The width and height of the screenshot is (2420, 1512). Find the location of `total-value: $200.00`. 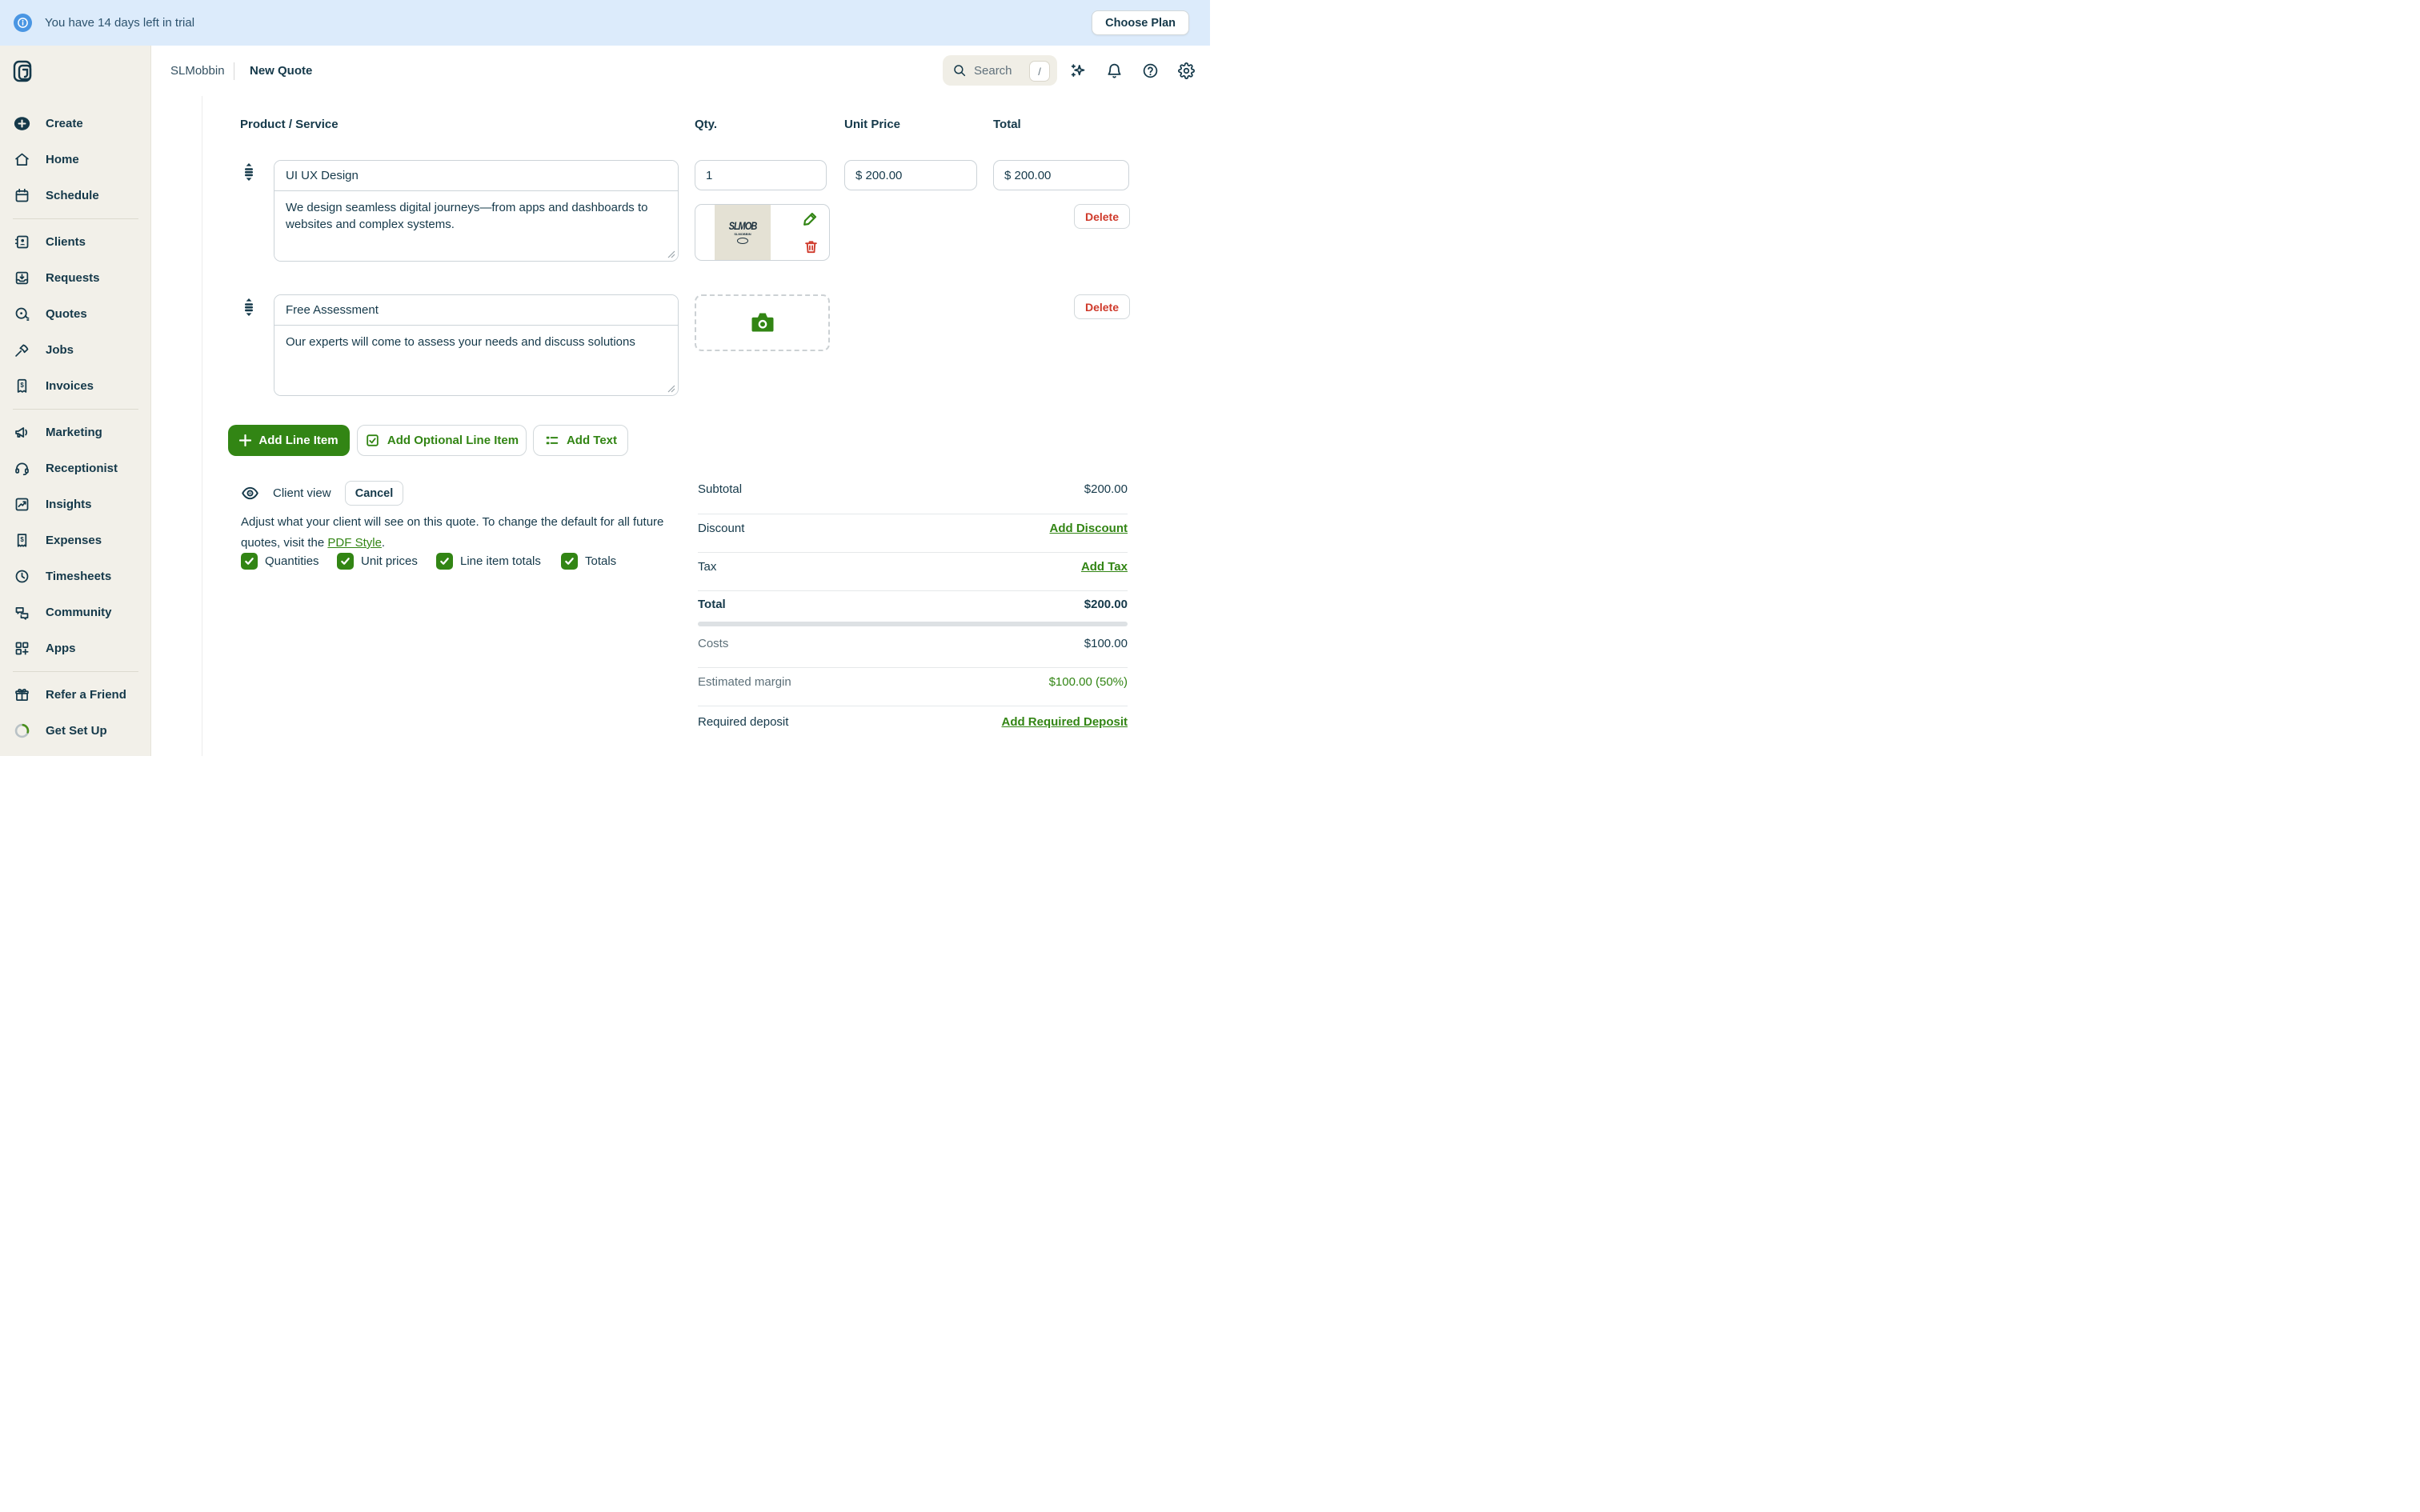

total-value: $200.00 is located at coordinates (1106, 604).